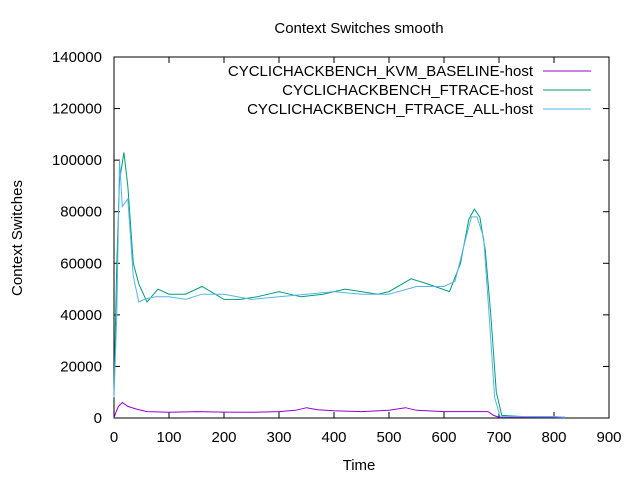 This screenshot has height=485, width=640. What do you see at coordinates (388, 437) in the screenshot?
I see `x-tick-label: 500` at bounding box center [388, 437].